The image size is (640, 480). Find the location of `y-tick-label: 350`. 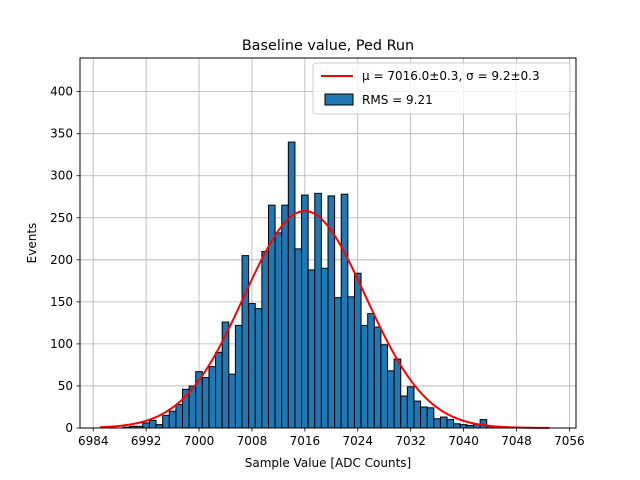

y-tick-label: 350 is located at coordinates (61, 134).